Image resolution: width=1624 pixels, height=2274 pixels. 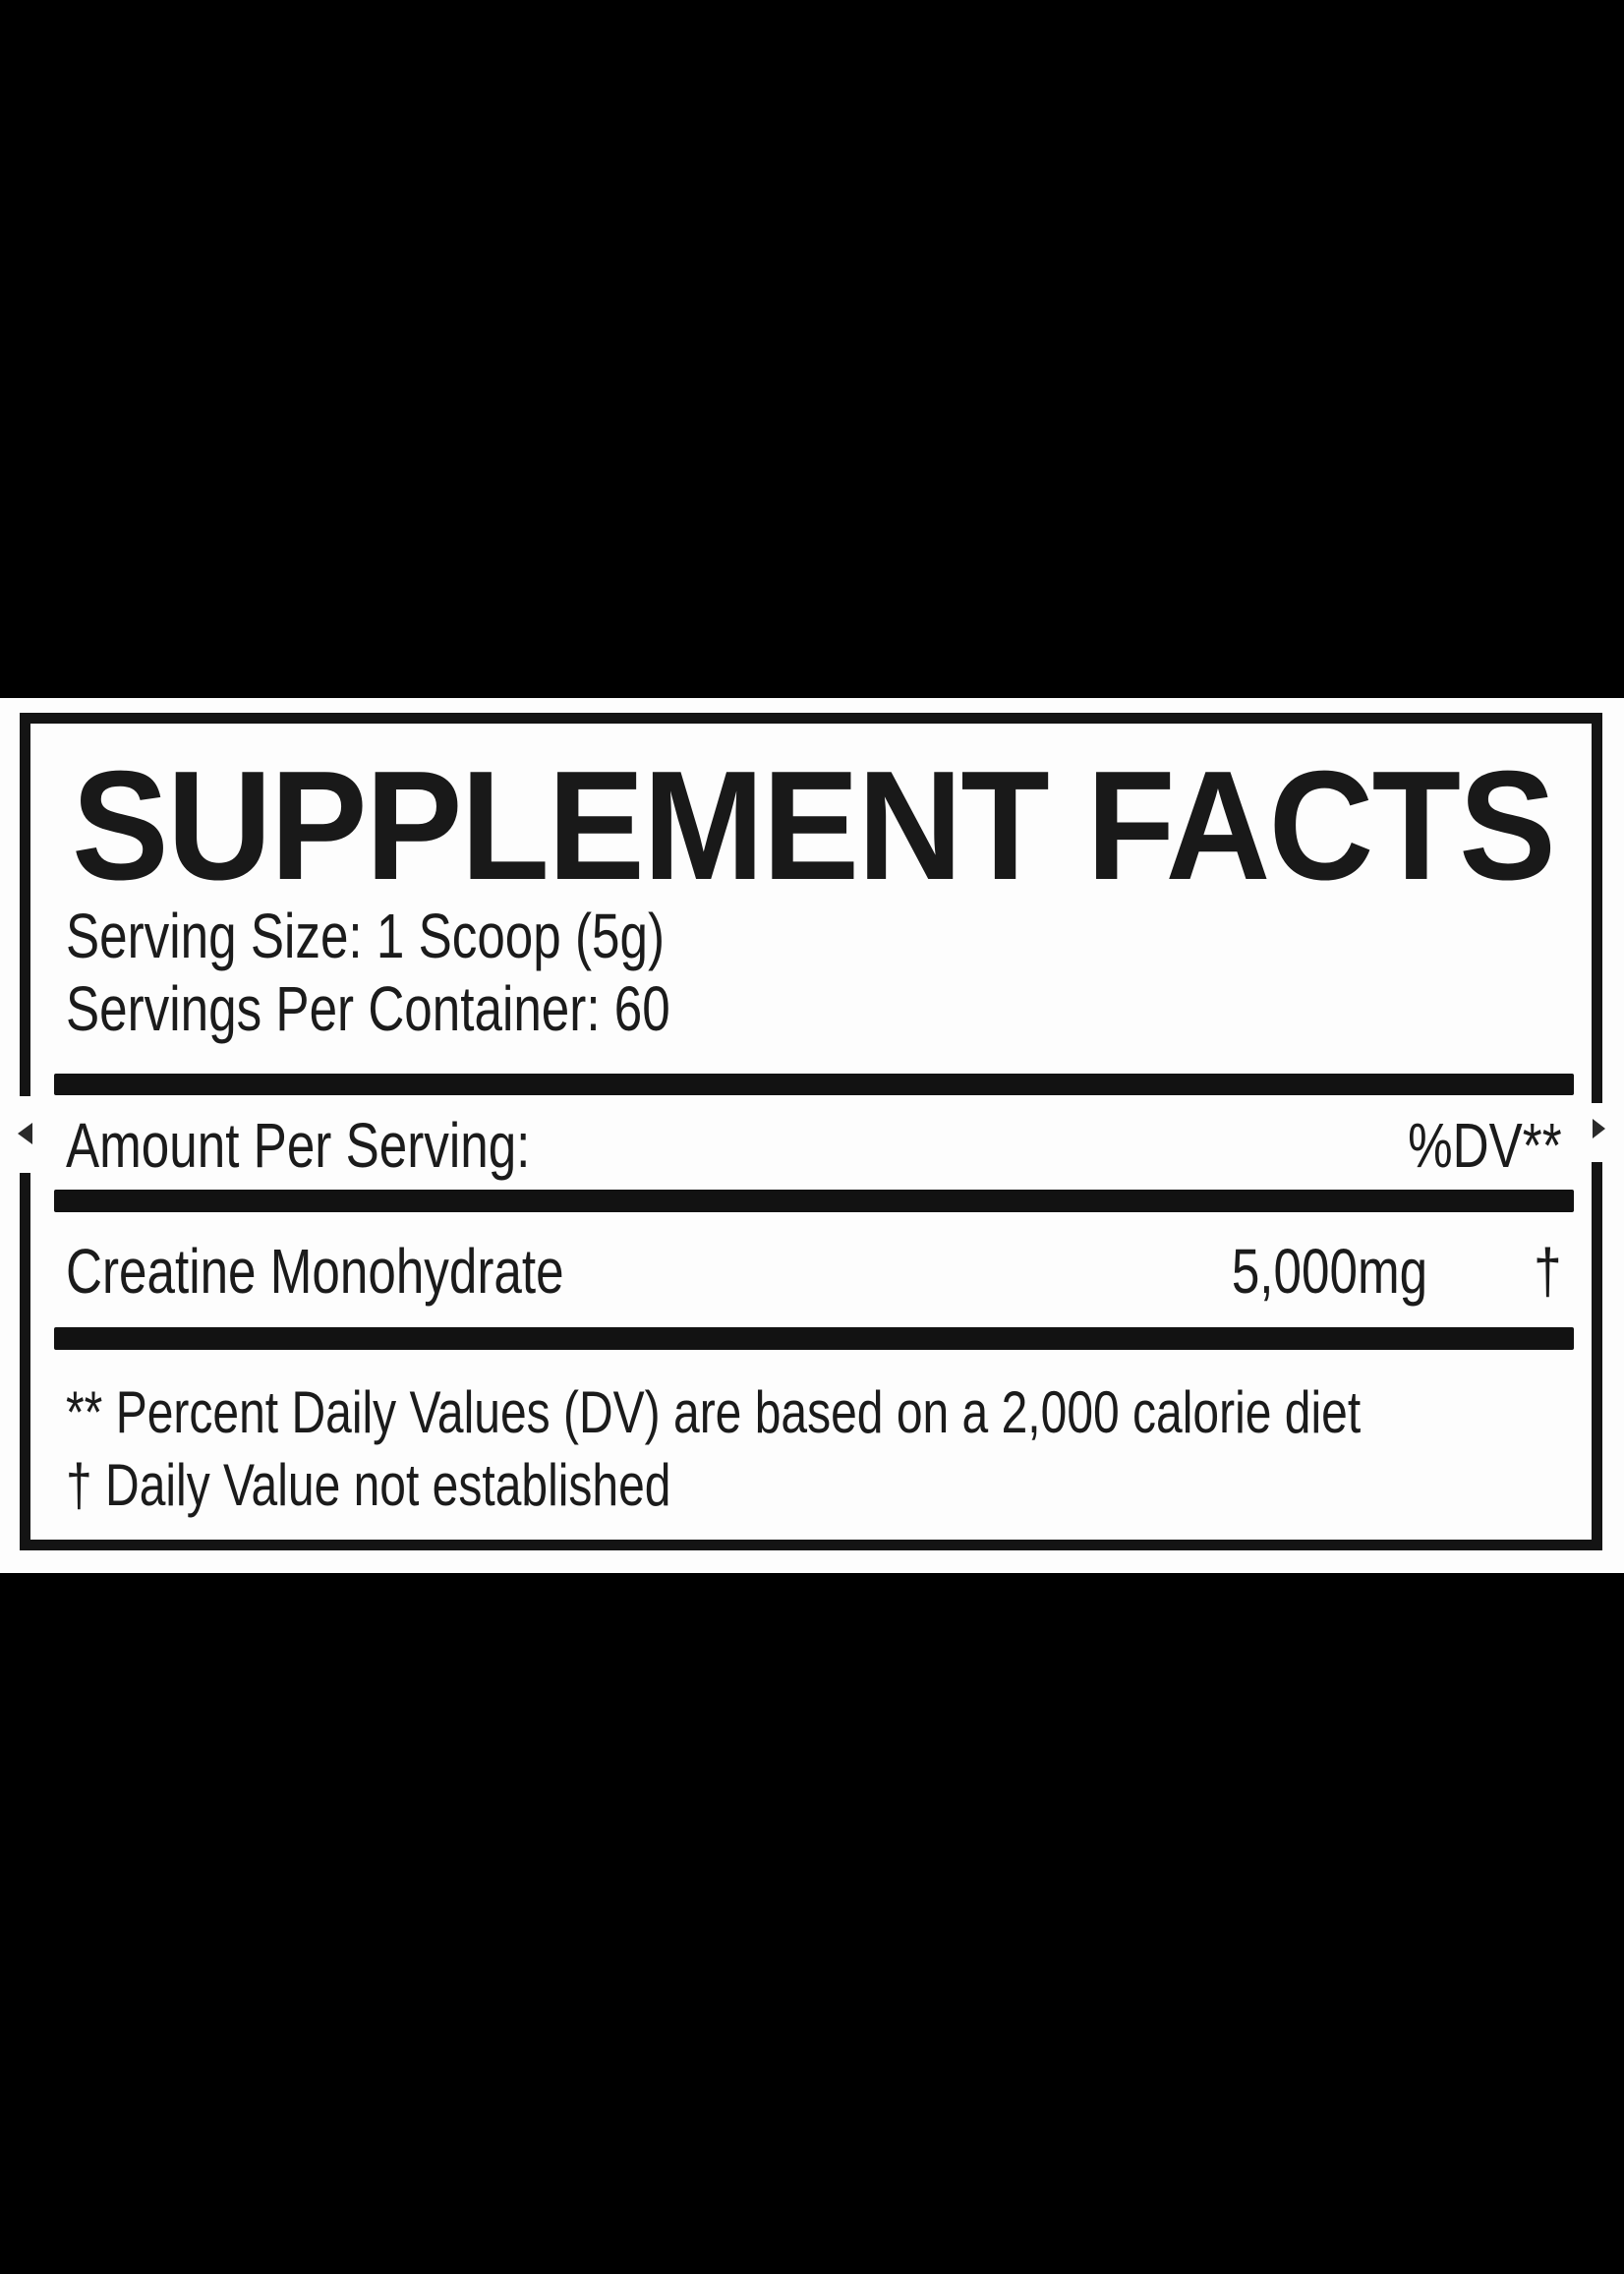 What do you see at coordinates (814, 1485) in the screenshot?
I see `footnote-dagger-line: † Daily Value not established` at bounding box center [814, 1485].